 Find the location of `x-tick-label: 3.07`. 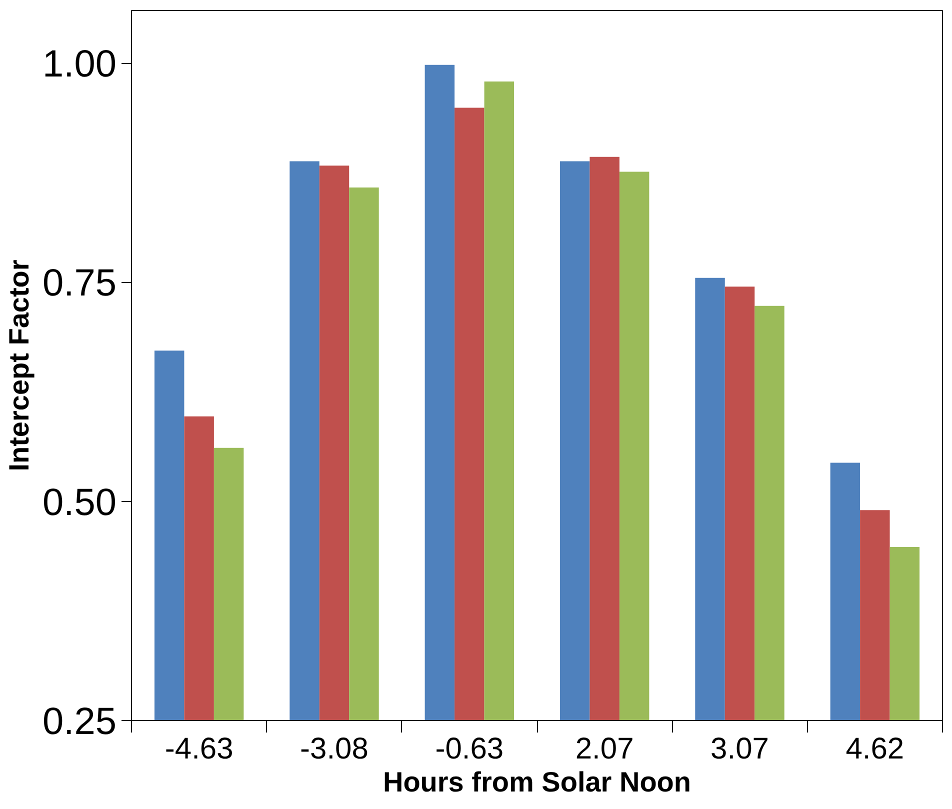

x-tick-label: 3.07 is located at coordinates (739, 749).